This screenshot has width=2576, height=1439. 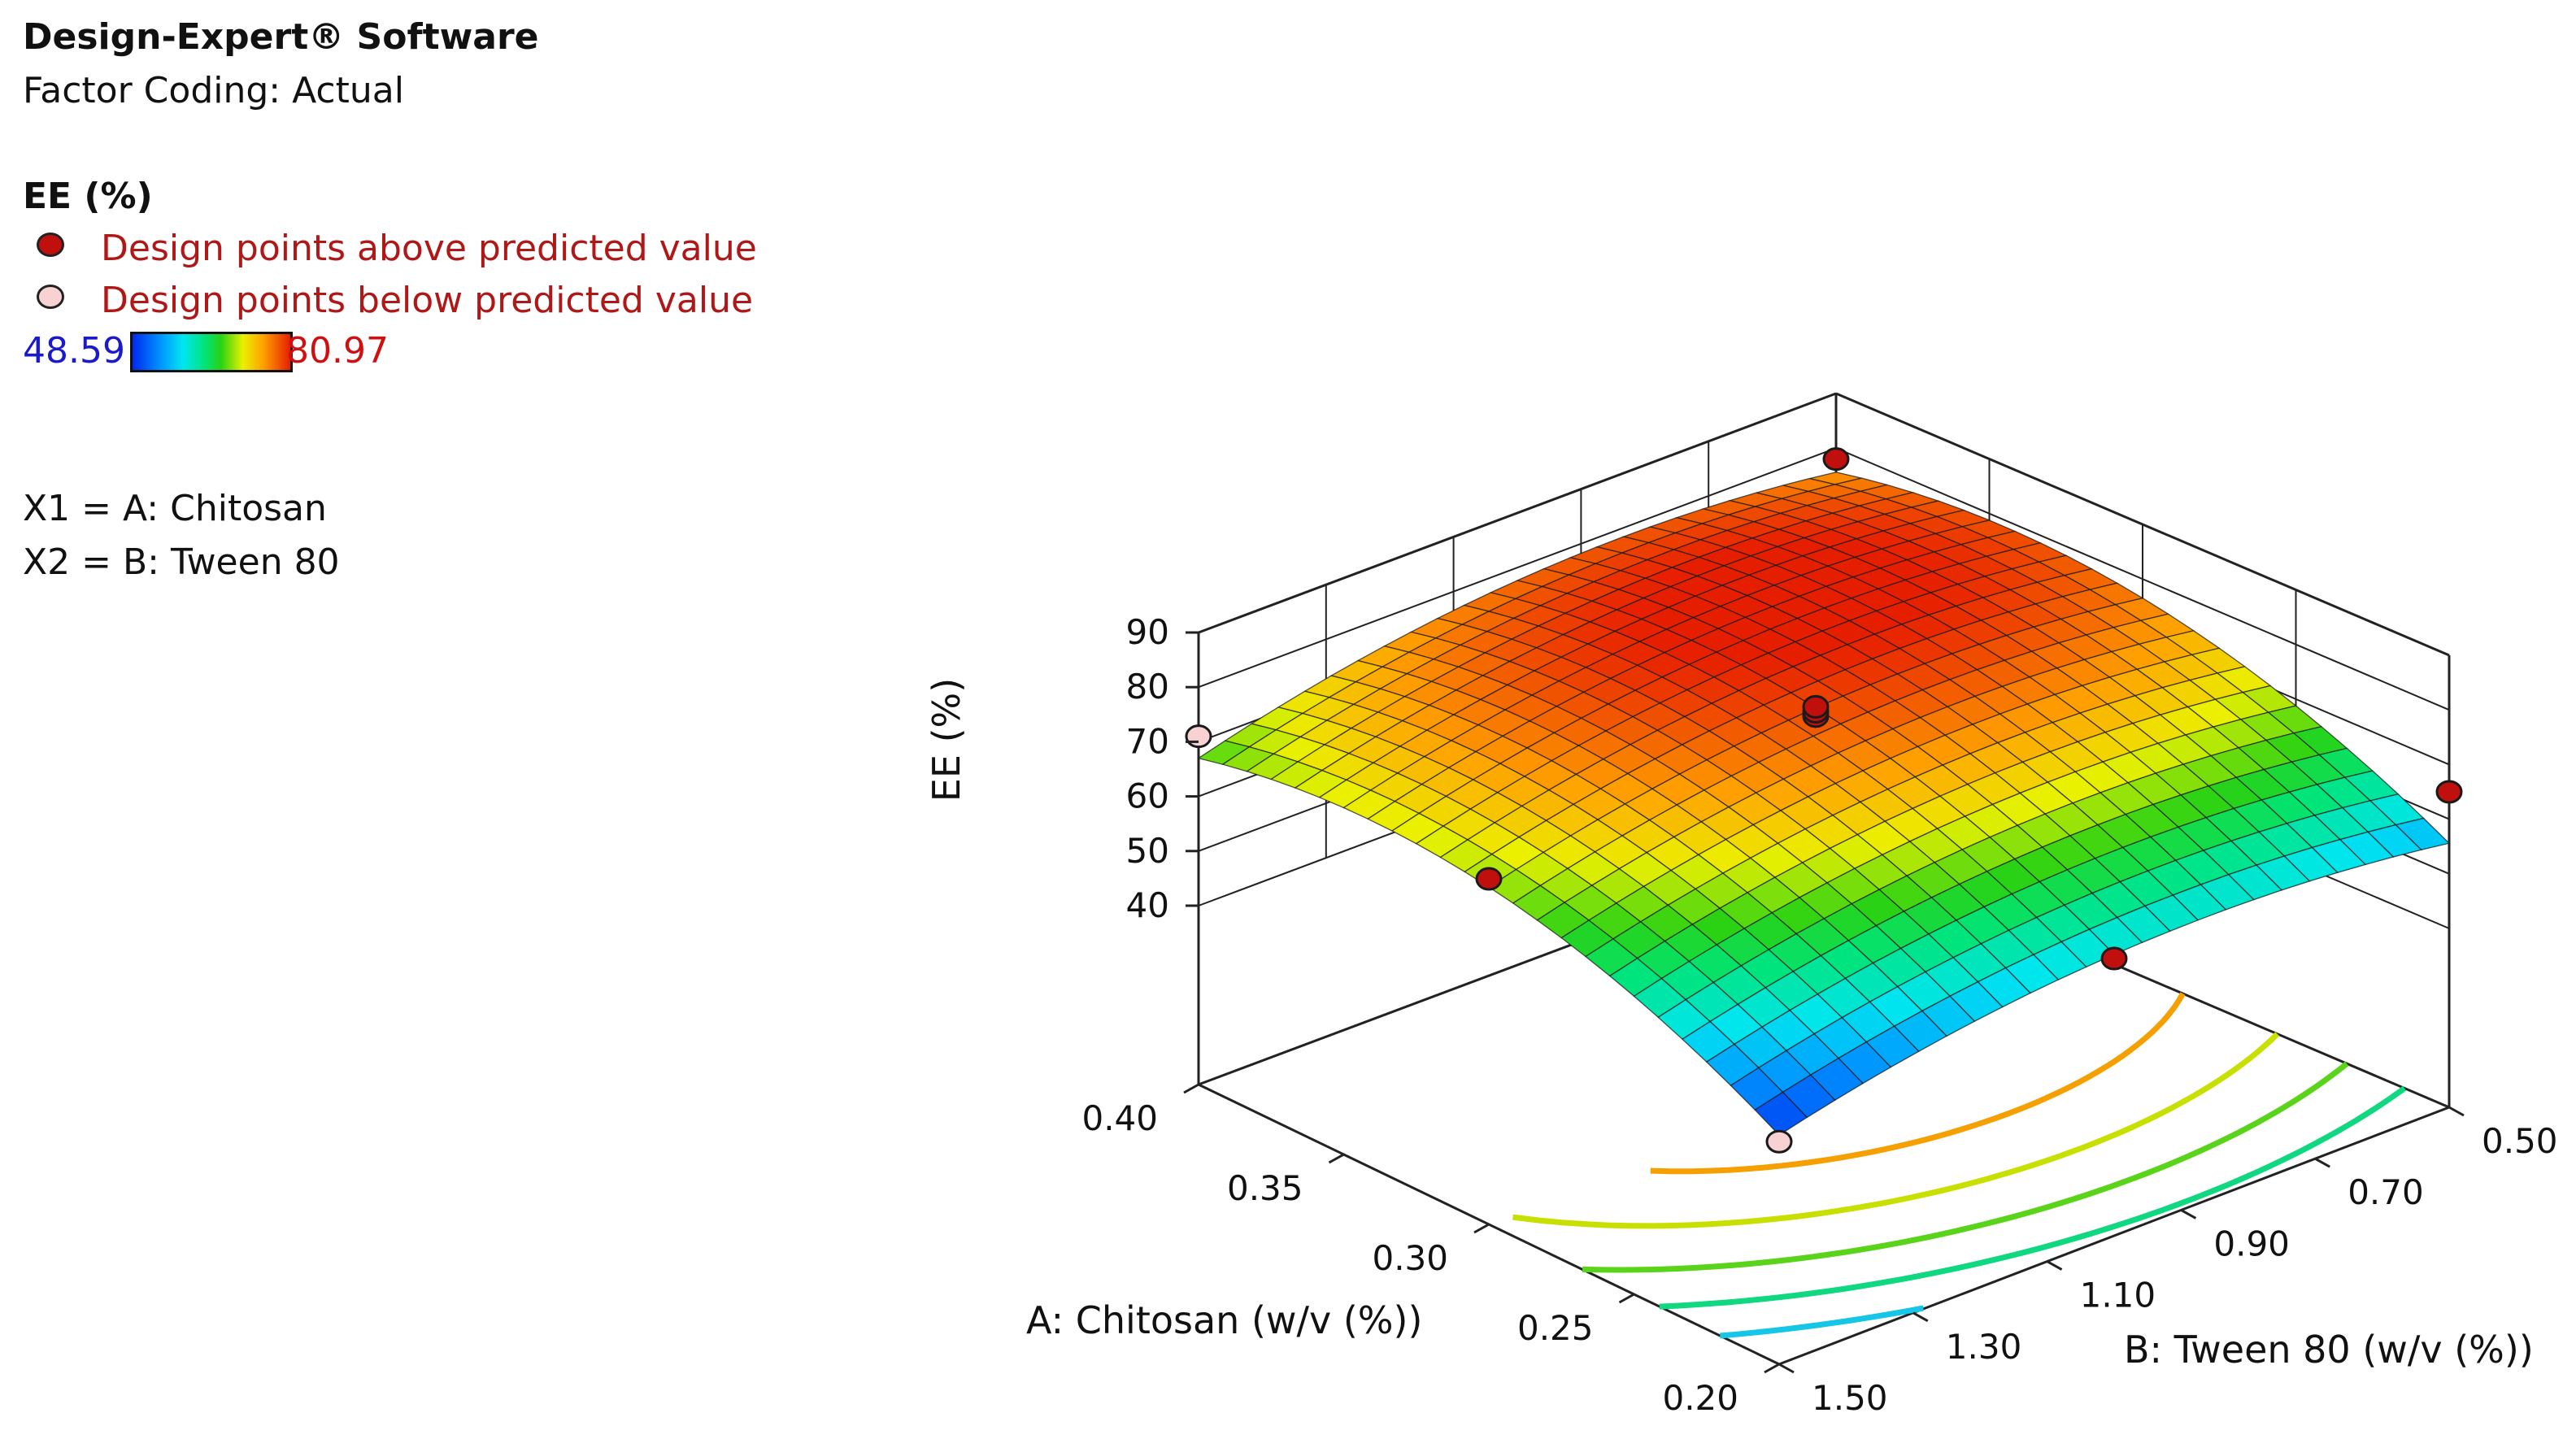 What do you see at coordinates (1265, 1188) in the screenshot?
I see `a-tick-label: 0.35` at bounding box center [1265, 1188].